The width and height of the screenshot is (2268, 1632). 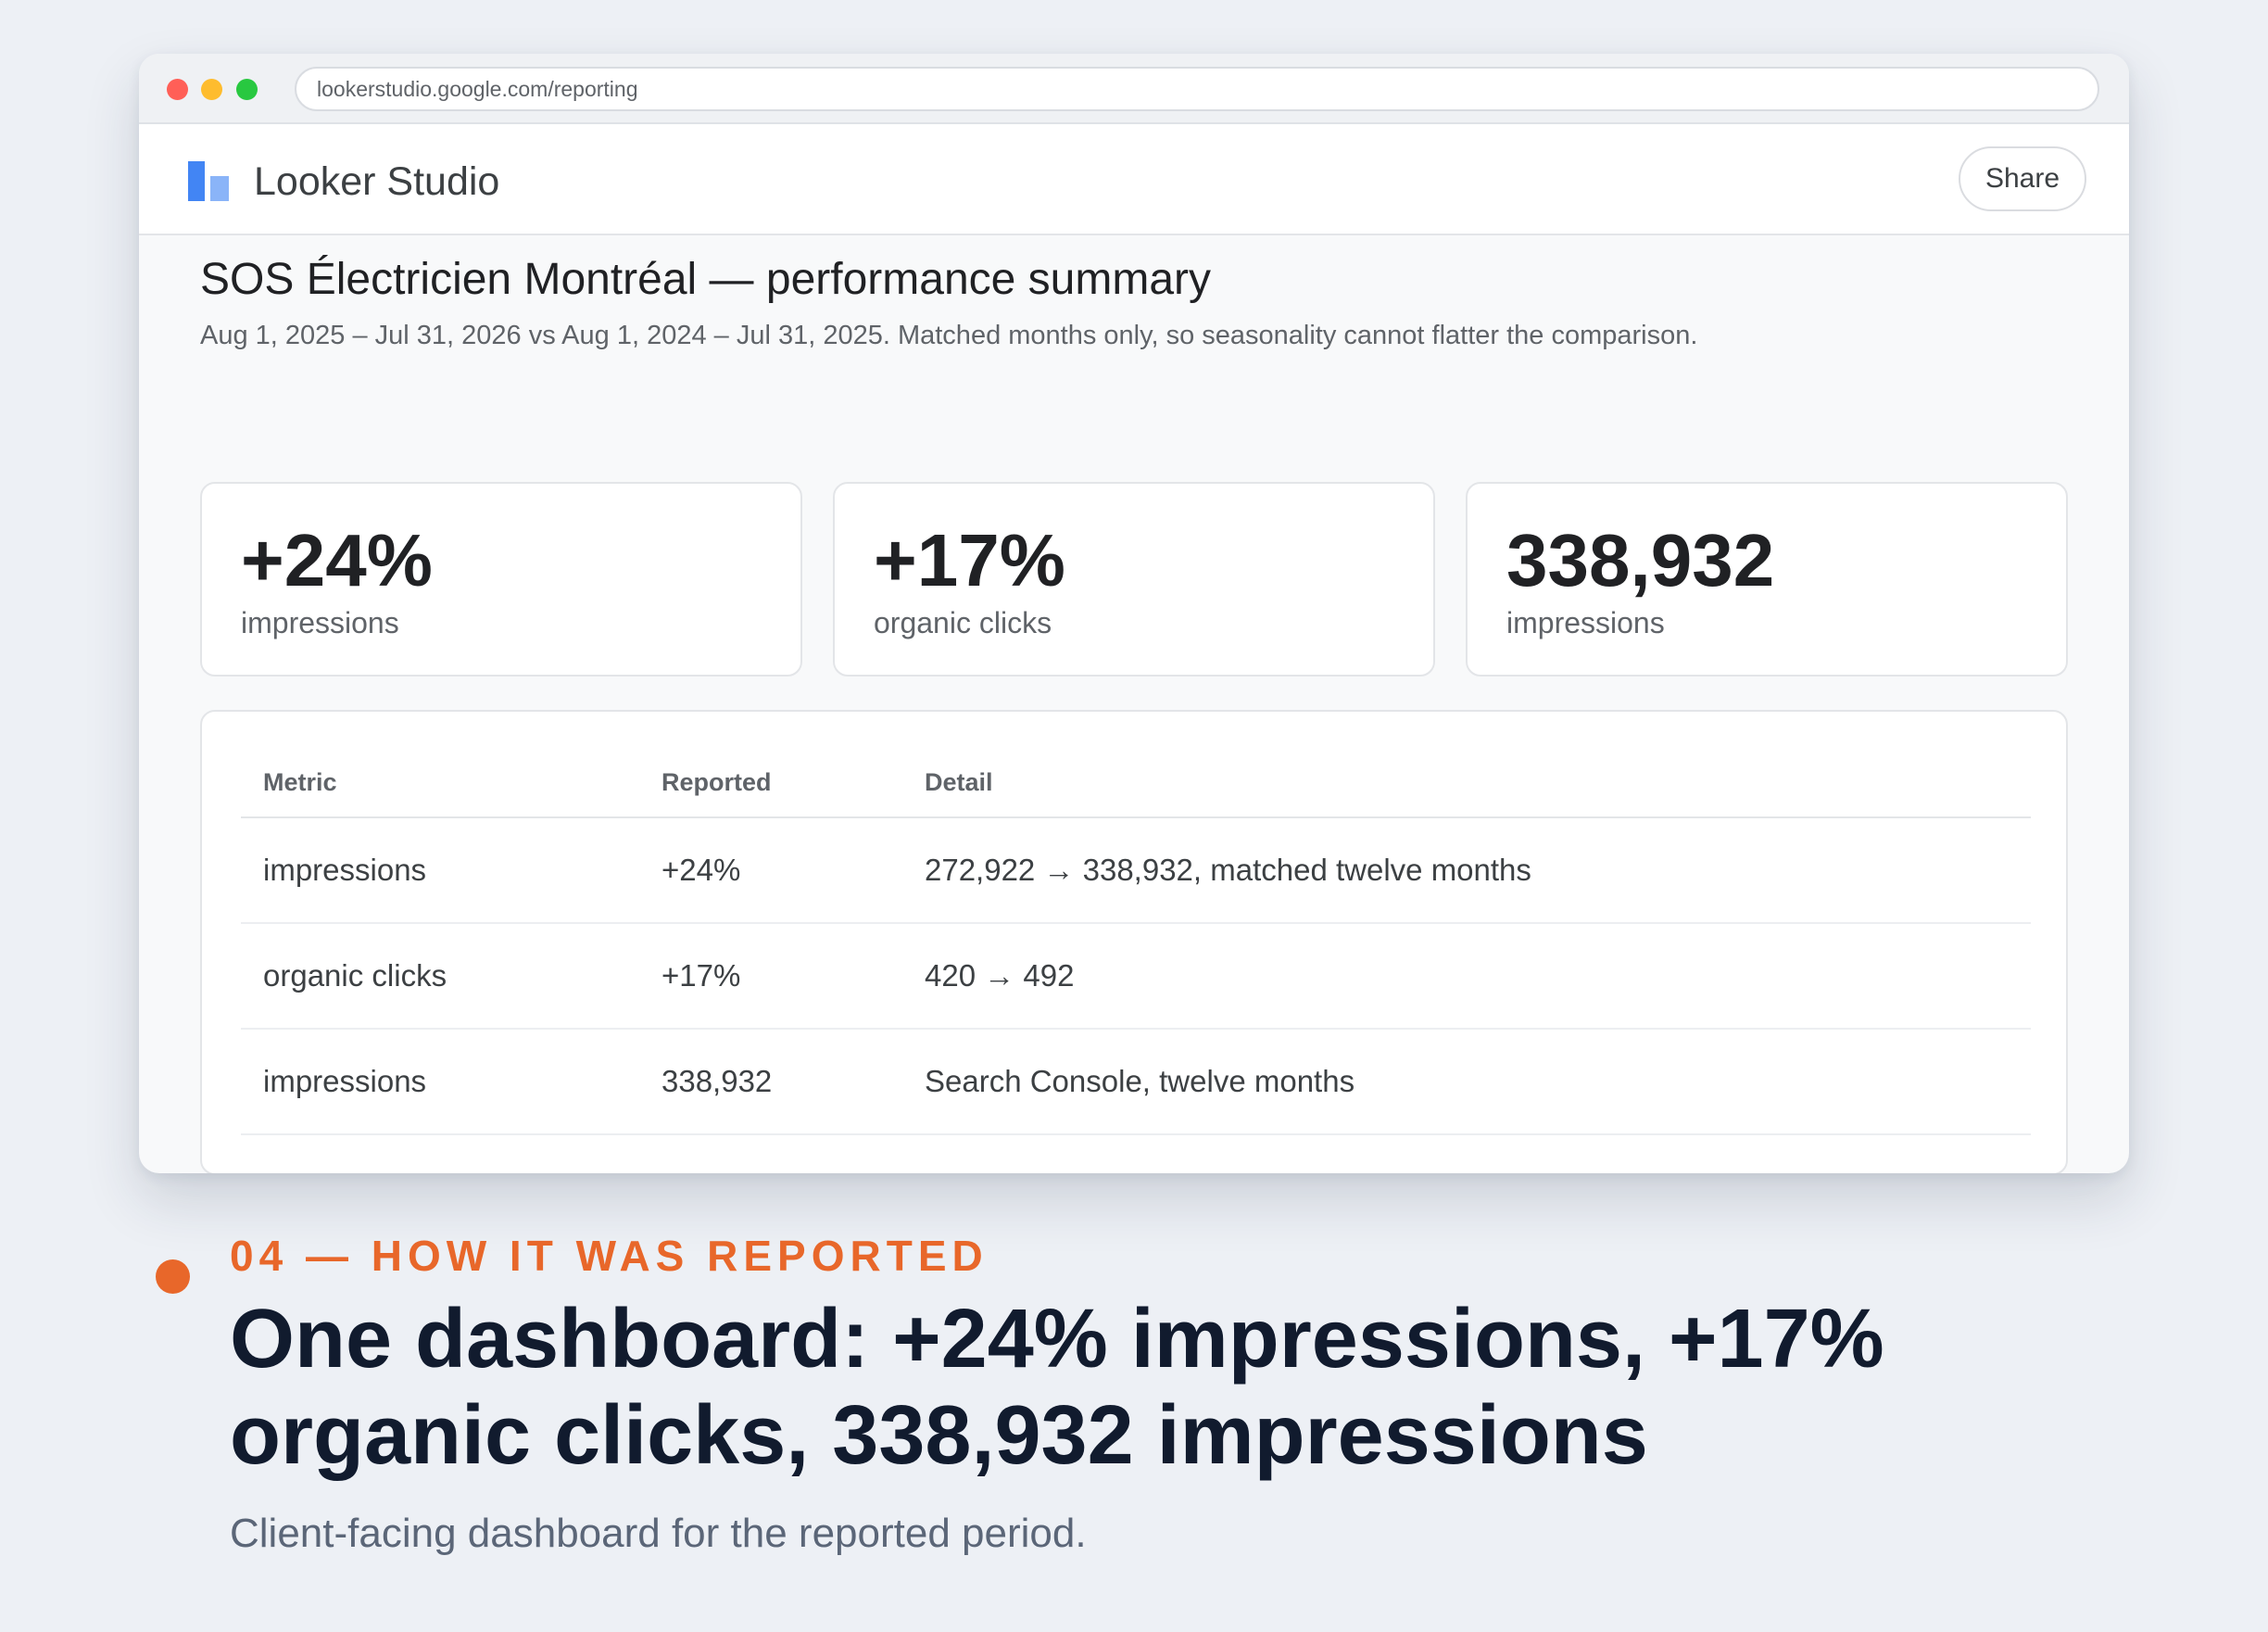 I want to click on cell-reported: +24%, so click(x=770, y=871).